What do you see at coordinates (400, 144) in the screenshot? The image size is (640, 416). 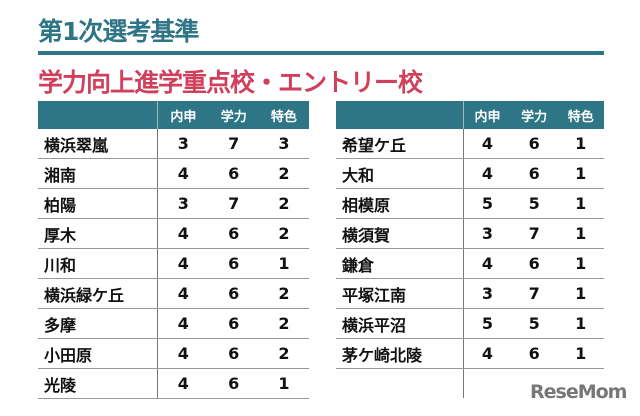 I see `school-name: 希望ケ丘` at bounding box center [400, 144].